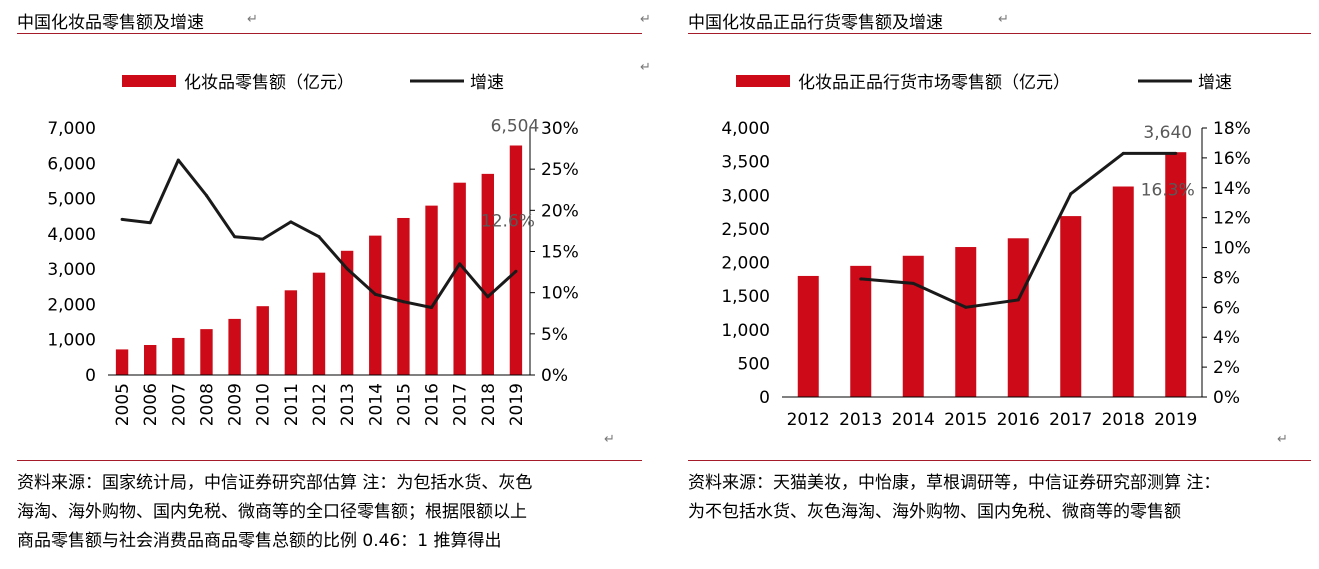 The height and width of the screenshot is (569, 1319). I want to click on source-line: 为不包括水货、灰色海淘、海外购物、国内免税、微商等的零售额, so click(934, 512).